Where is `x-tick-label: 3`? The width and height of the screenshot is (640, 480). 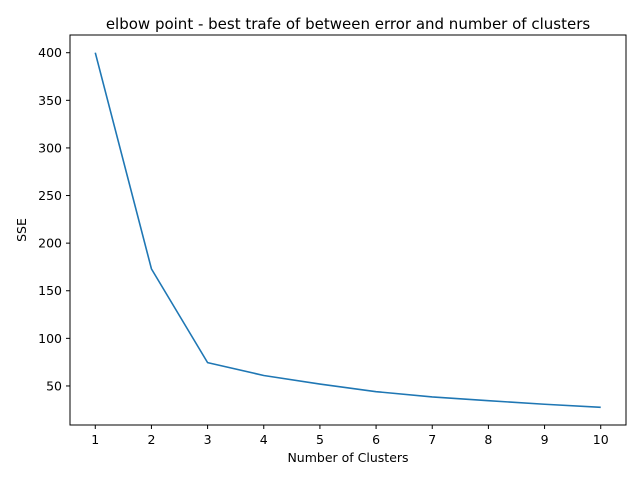
x-tick-label: 3 is located at coordinates (208, 439).